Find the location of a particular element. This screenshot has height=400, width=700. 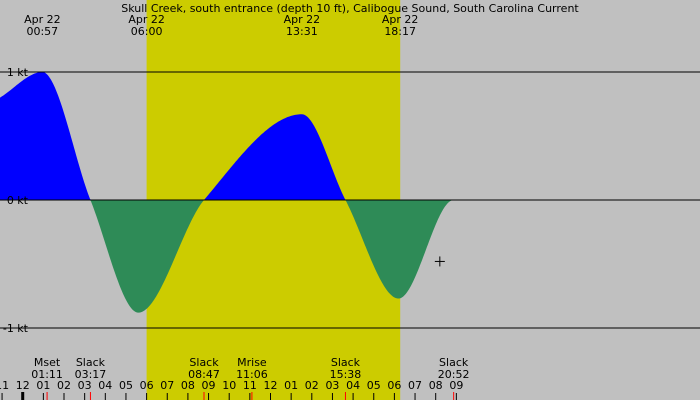

bottom-event-time: 20:52 is located at coordinates (454, 374).